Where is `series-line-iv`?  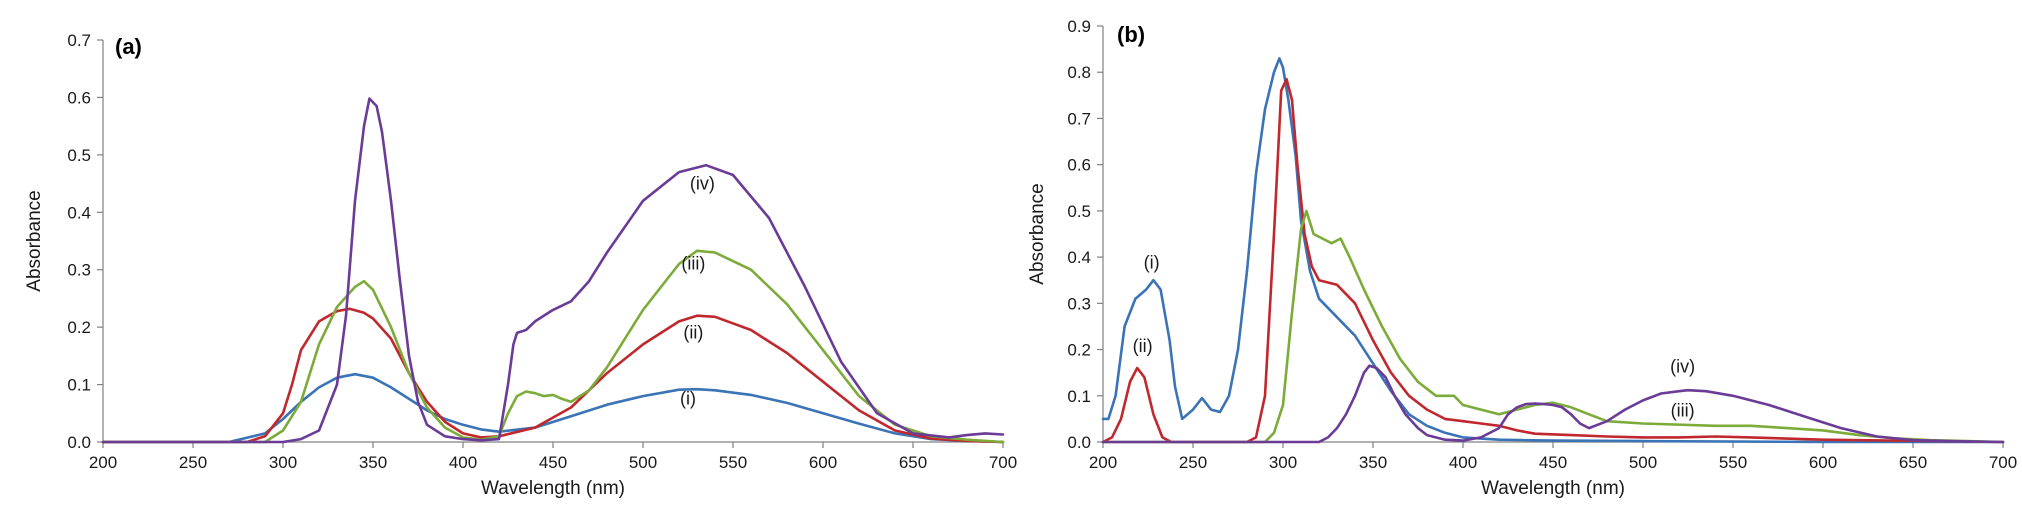
series-line-iv is located at coordinates (1553, 404).